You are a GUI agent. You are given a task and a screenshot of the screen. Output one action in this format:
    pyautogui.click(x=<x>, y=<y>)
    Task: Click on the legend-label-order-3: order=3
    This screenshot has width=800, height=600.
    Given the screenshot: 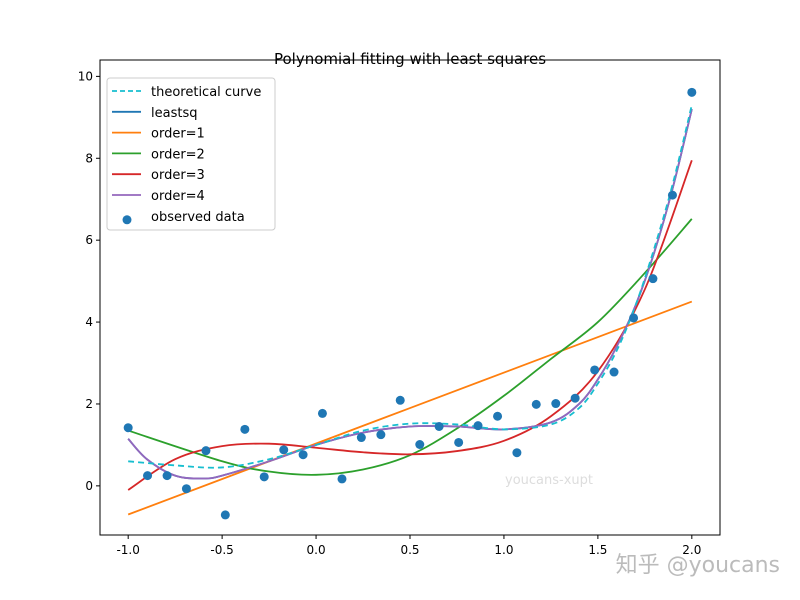 What is the action you would take?
    pyautogui.click(x=178, y=175)
    